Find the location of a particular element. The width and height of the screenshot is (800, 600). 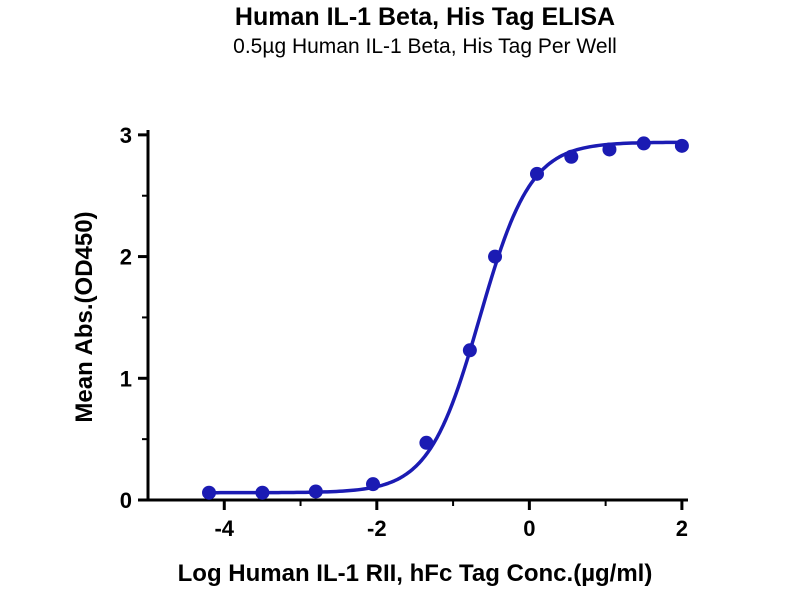

y-tick-label: 2 is located at coordinates (126, 257).